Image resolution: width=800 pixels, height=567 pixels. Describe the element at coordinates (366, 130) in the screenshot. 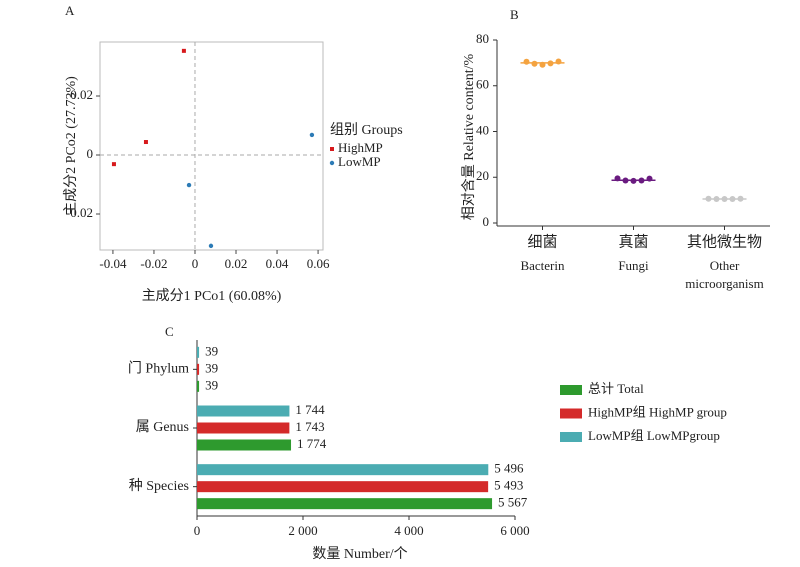

I see `legend-title: 组别 Groups` at that location.